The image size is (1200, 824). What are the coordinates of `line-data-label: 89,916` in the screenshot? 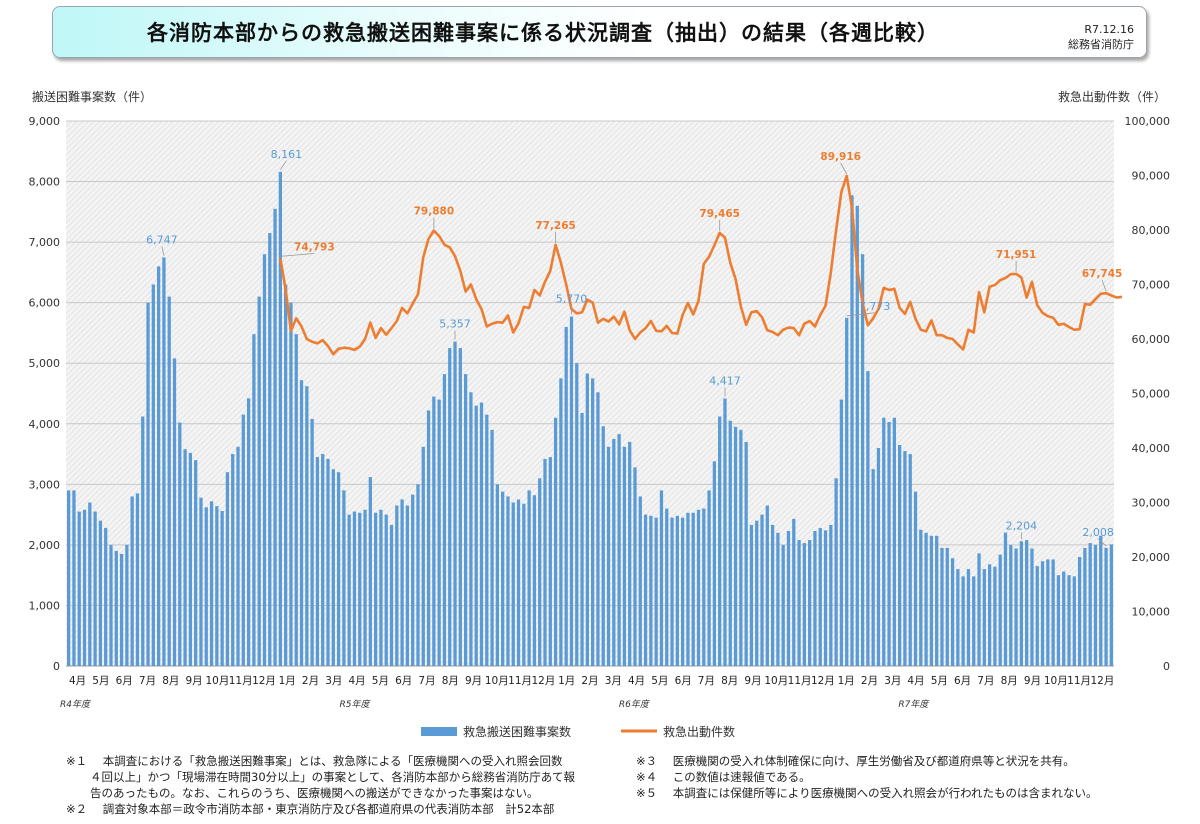 It's located at (840, 157).